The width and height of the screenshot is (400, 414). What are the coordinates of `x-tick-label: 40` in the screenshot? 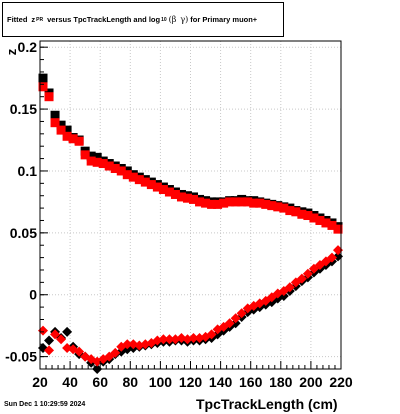 It's located at (70, 382).